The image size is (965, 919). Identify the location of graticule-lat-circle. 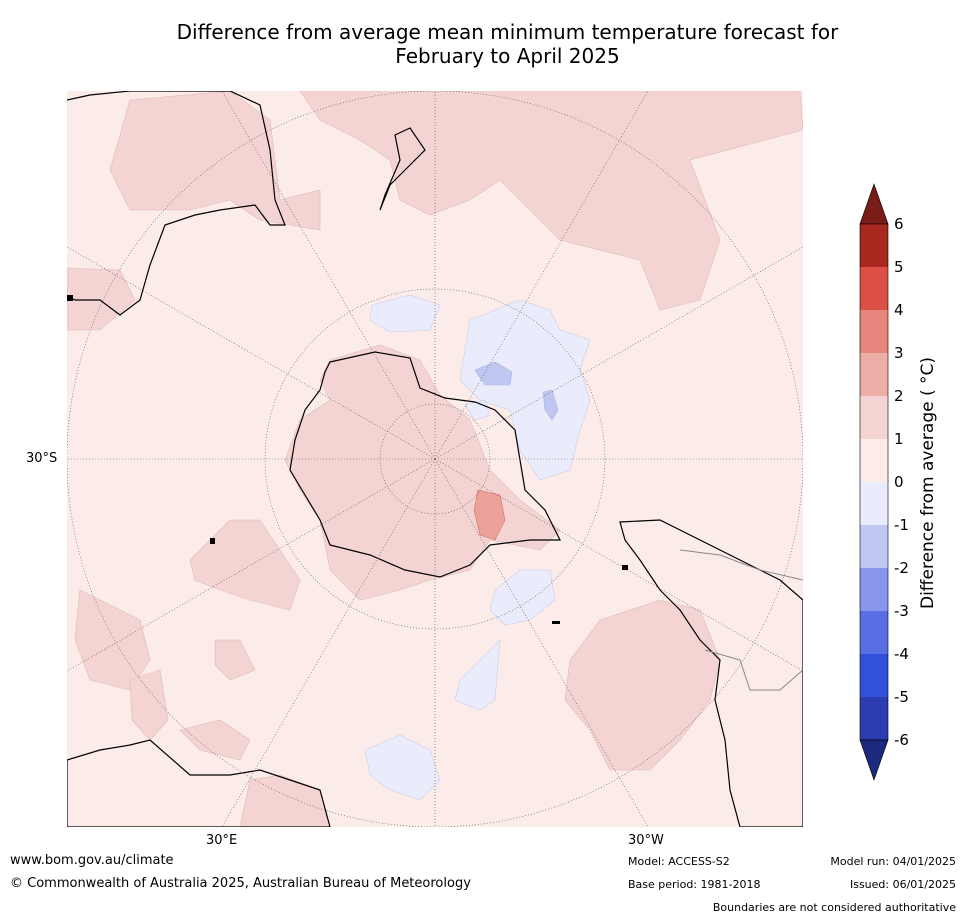
(435, 459).